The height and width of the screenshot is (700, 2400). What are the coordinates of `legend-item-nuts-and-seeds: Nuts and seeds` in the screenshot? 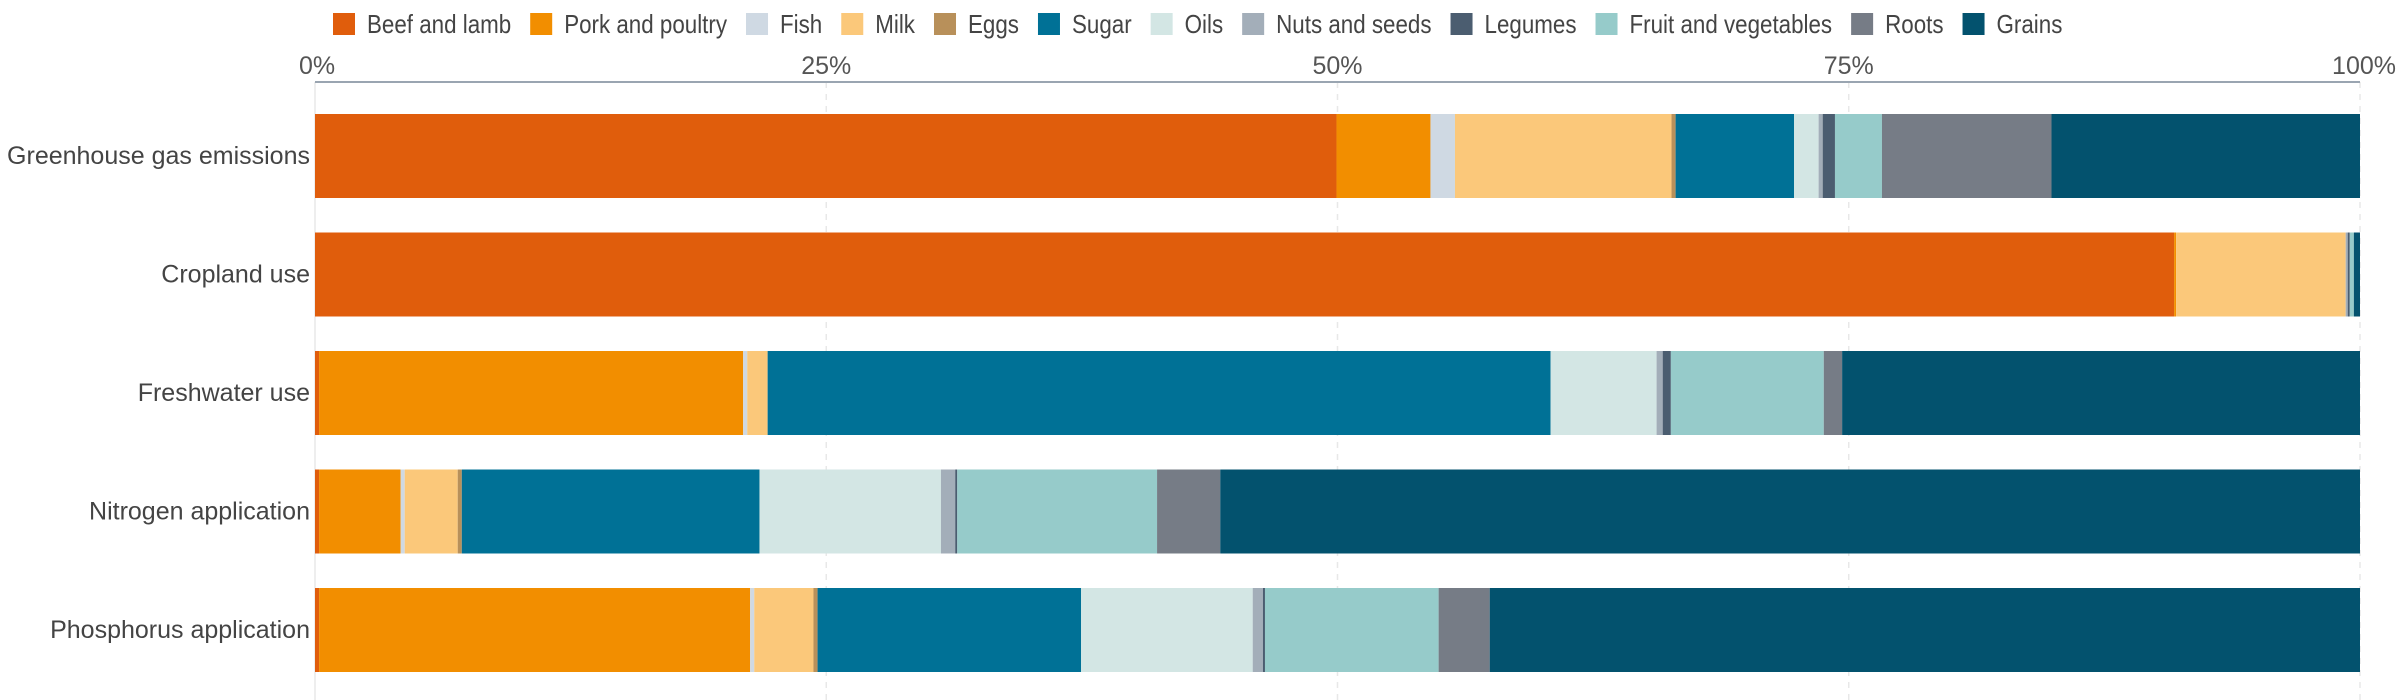 It's located at (1337, 24).